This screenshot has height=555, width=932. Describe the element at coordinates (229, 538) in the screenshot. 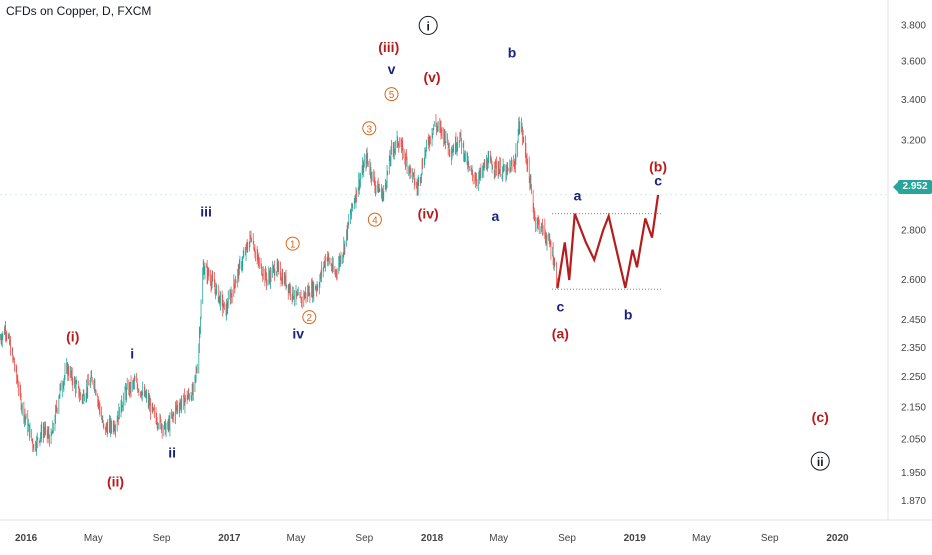

I see `x-tick-label: 2017` at that location.